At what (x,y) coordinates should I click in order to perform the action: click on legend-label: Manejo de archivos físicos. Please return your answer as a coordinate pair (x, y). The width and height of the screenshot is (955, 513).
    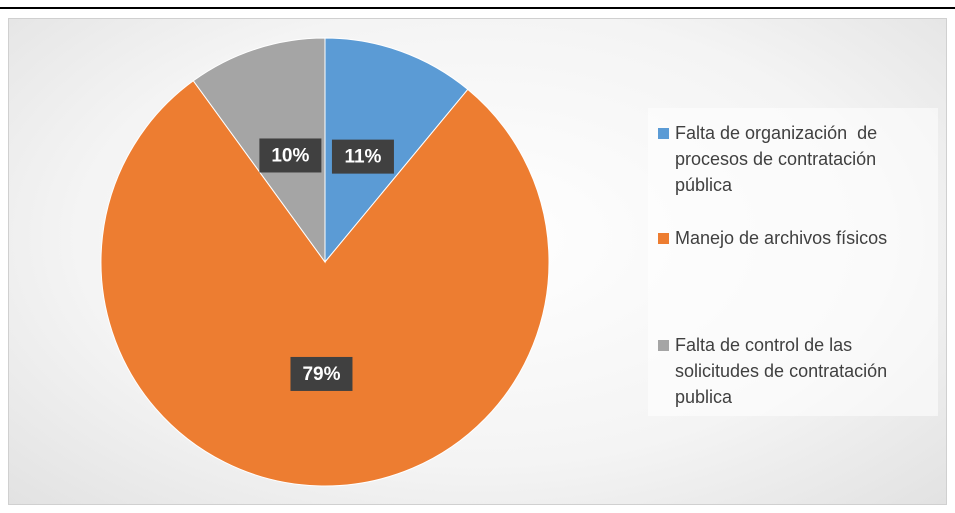
    Looking at the image, I should click on (781, 238).